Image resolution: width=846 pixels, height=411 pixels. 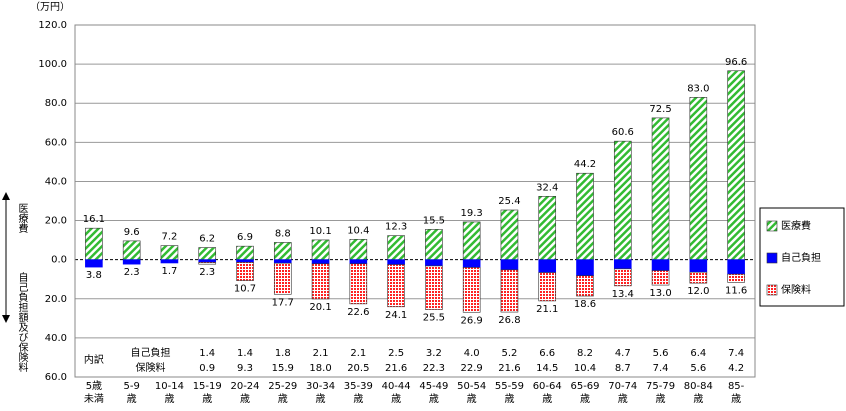 What do you see at coordinates (698, 393) in the screenshot?
I see `x-tick-label: 80-84 歳` at bounding box center [698, 393].